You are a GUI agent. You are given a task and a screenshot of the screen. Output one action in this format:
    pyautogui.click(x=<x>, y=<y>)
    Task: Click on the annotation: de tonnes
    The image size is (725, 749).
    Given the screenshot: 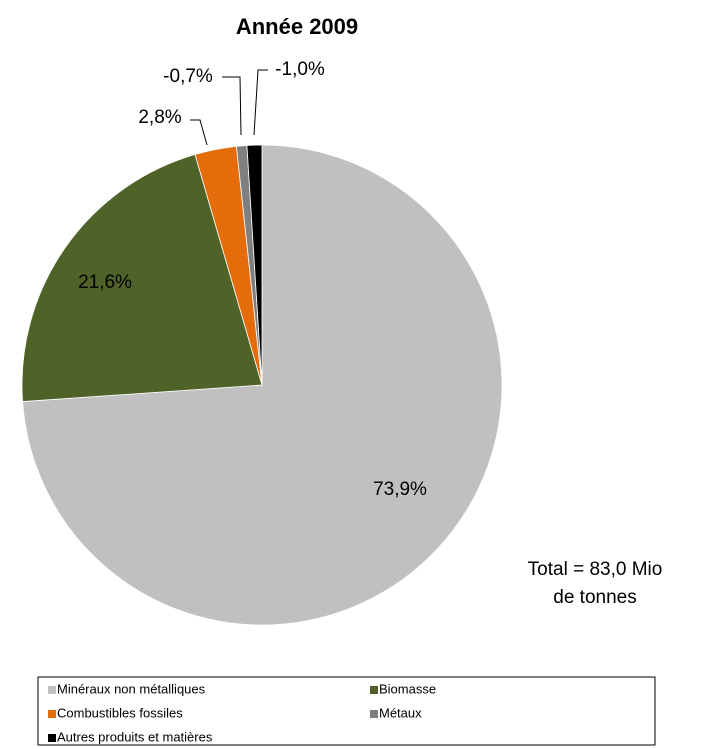 What is the action you would take?
    pyautogui.click(x=594, y=597)
    